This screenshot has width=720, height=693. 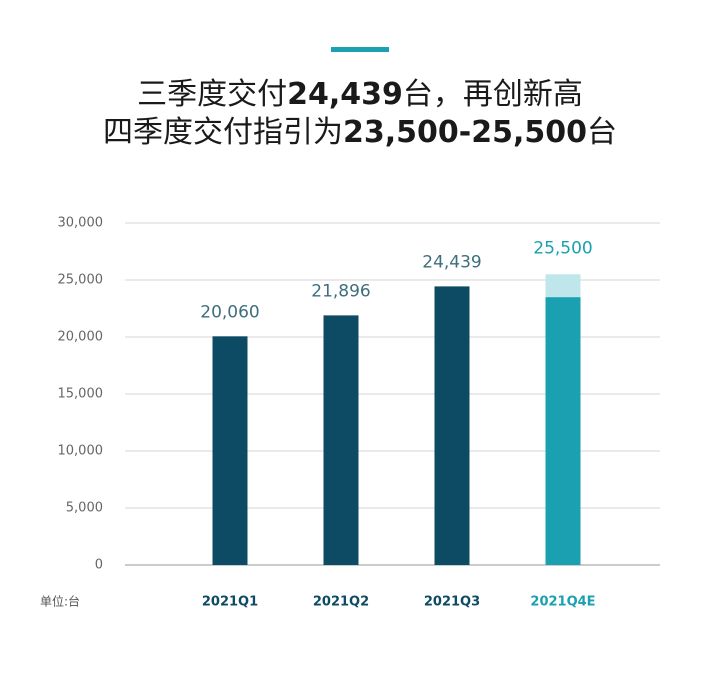 What do you see at coordinates (360, 49) in the screenshot?
I see `decor-bar` at bounding box center [360, 49].